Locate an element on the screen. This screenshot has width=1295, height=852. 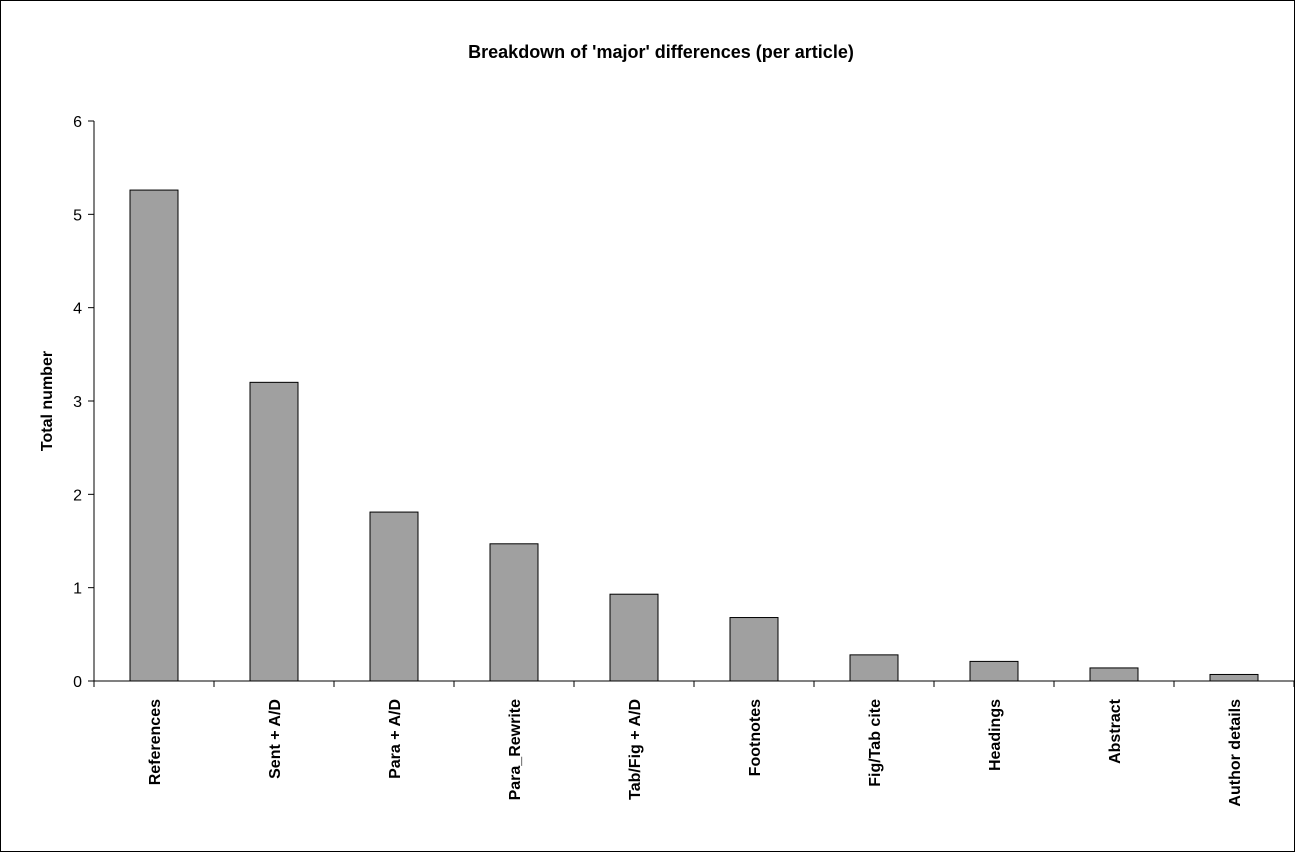
y-tick-label: 4 is located at coordinates (77, 309).